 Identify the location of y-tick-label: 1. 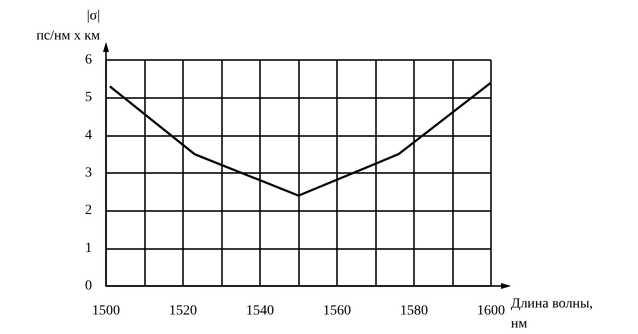
(88, 248).